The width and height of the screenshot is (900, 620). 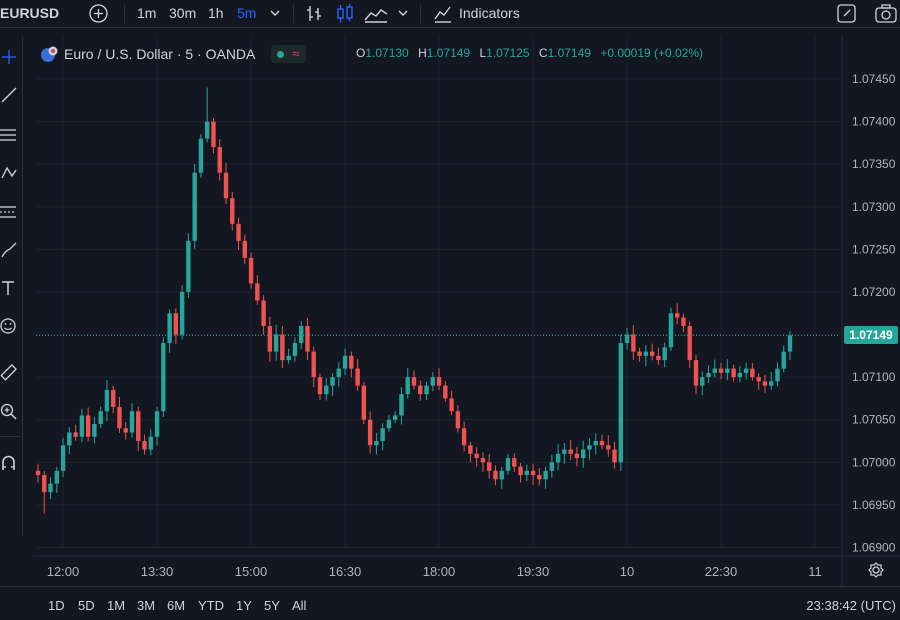 What do you see at coordinates (483, 53) in the screenshot?
I see `low-key: L` at bounding box center [483, 53].